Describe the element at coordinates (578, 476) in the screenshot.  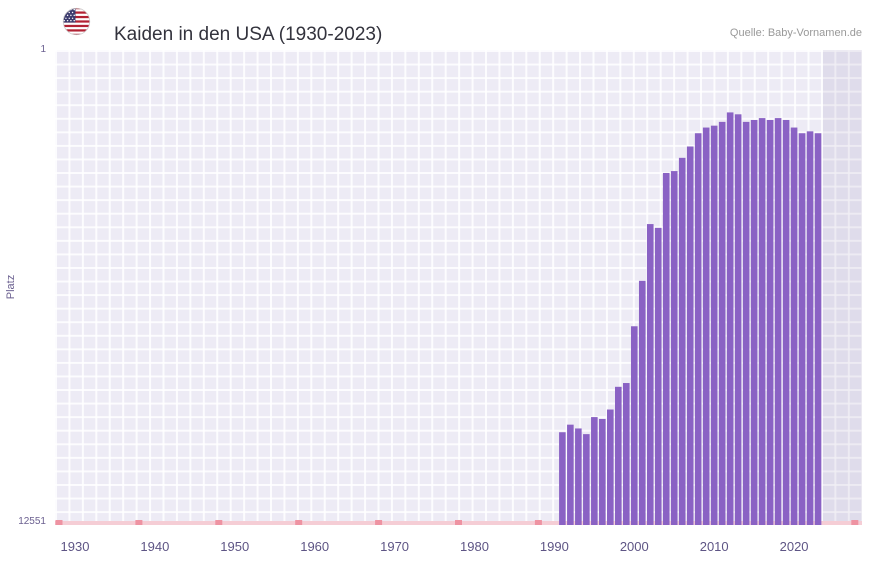
I see `bar-1993` at that location.